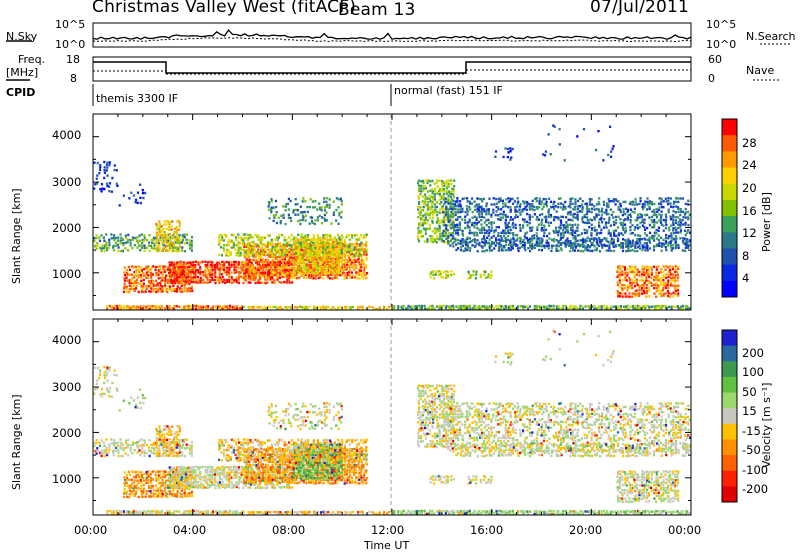 This screenshot has height=554, width=800. What do you see at coordinates (392, 34) in the screenshot?
I see `nsky-line` at bounding box center [392, 34].